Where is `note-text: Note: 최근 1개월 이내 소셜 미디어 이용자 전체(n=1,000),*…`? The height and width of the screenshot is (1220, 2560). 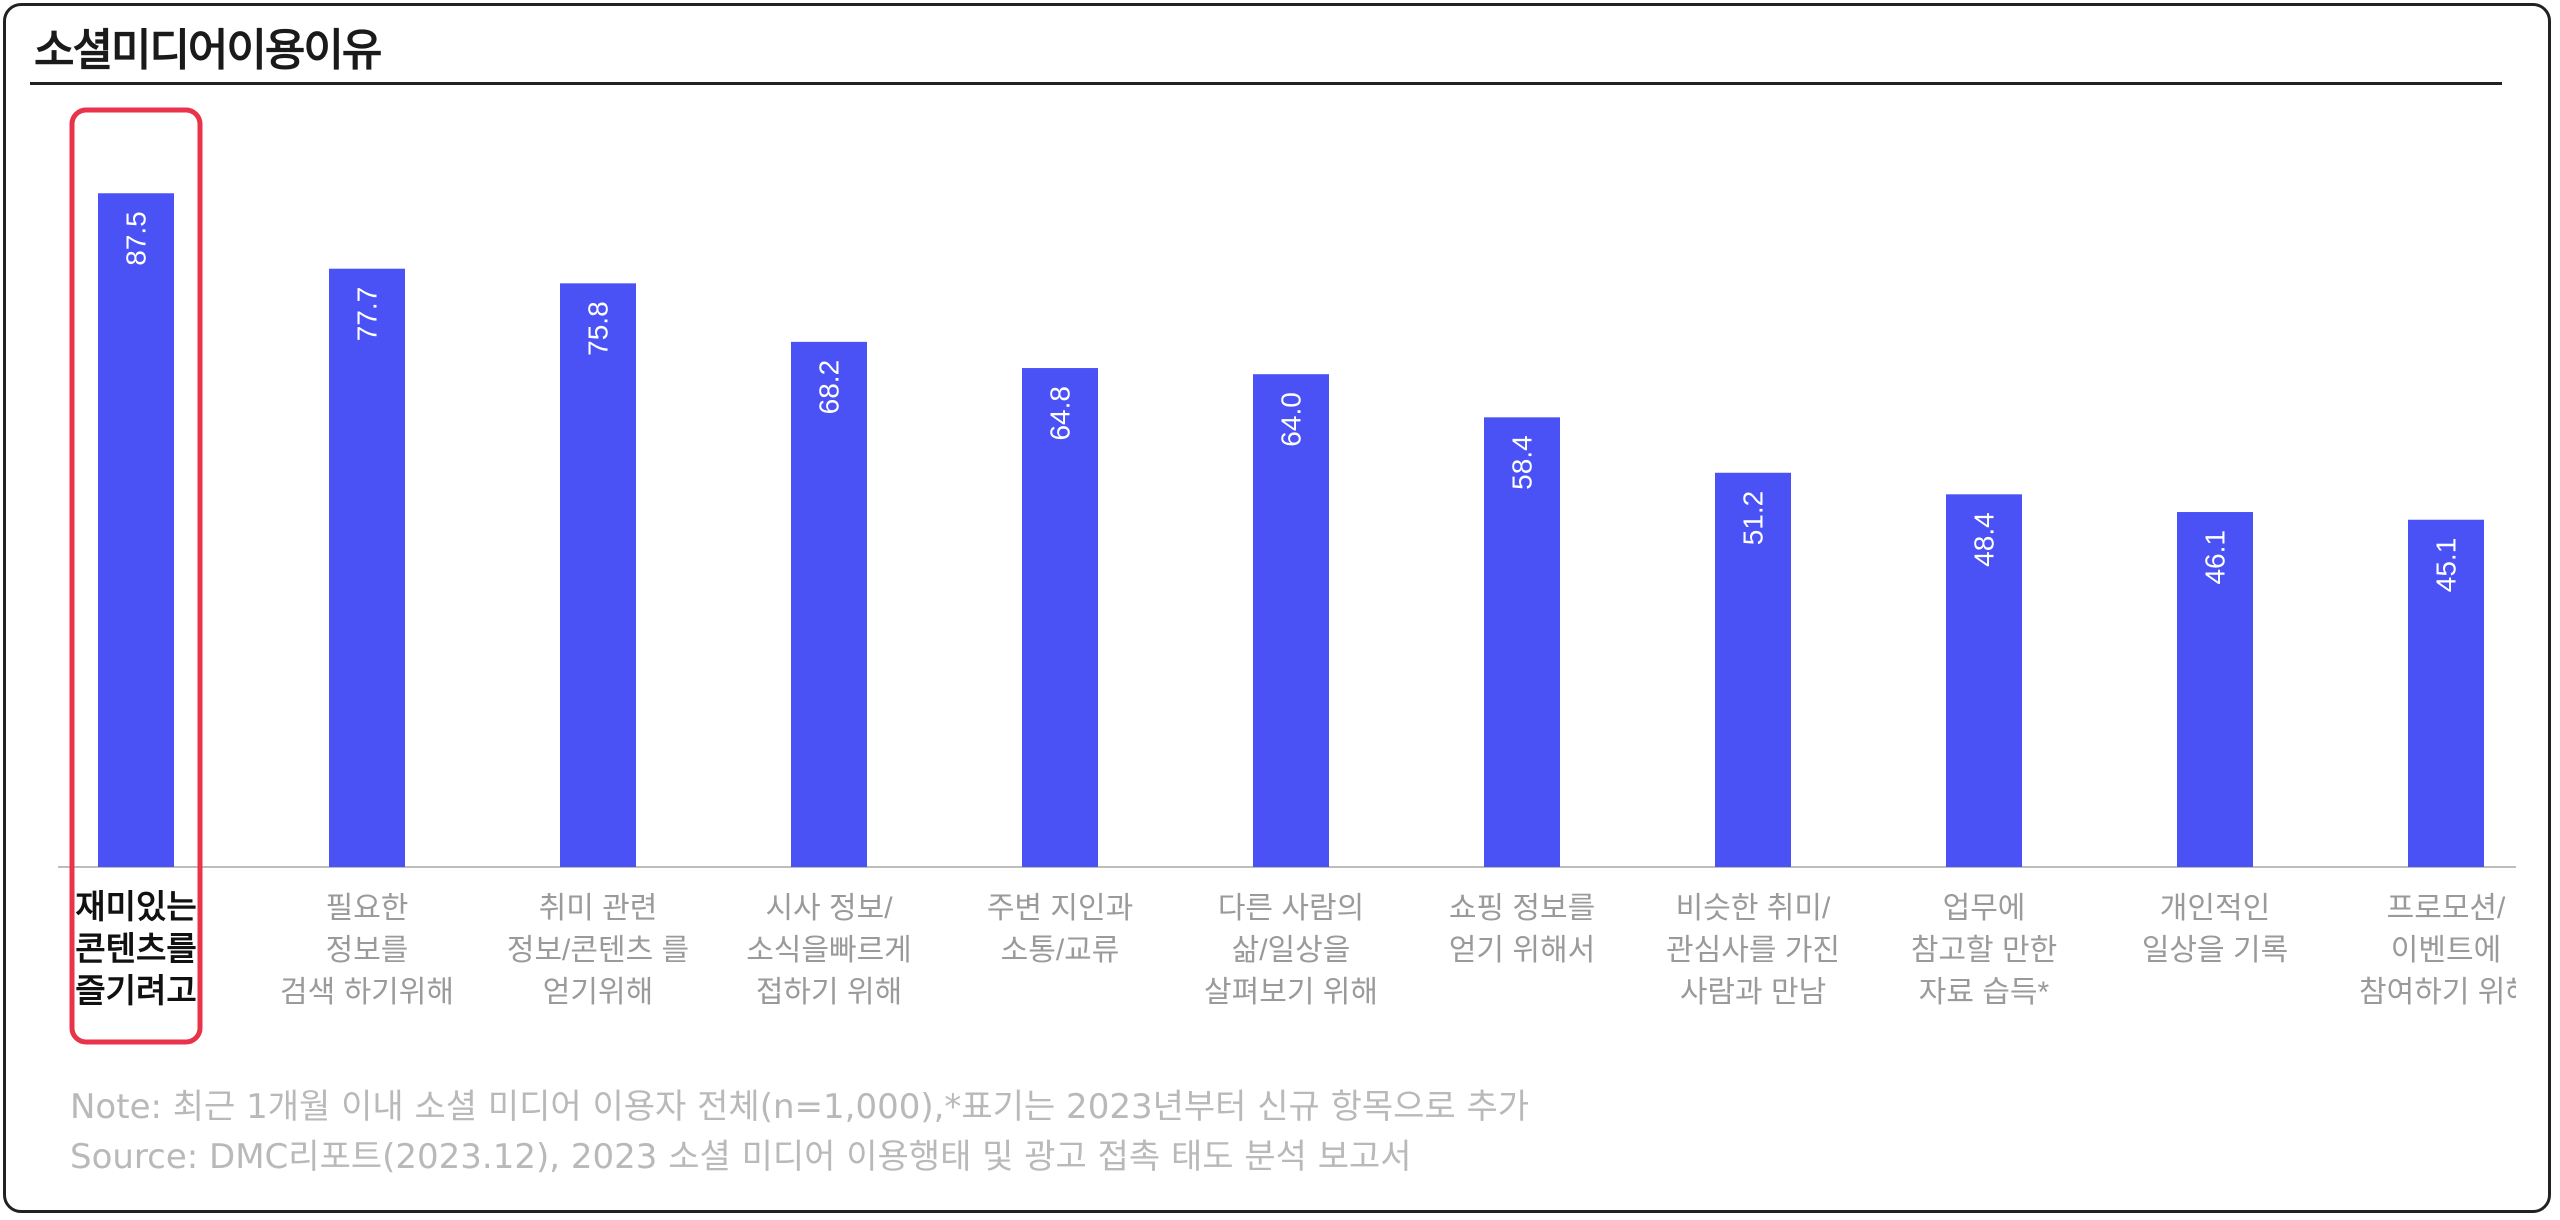
note-text: Note: 최근 1개월 이내 소셜 미디어 이용자 전체(n=1,000),*… is located at coordinates (800, 1107).